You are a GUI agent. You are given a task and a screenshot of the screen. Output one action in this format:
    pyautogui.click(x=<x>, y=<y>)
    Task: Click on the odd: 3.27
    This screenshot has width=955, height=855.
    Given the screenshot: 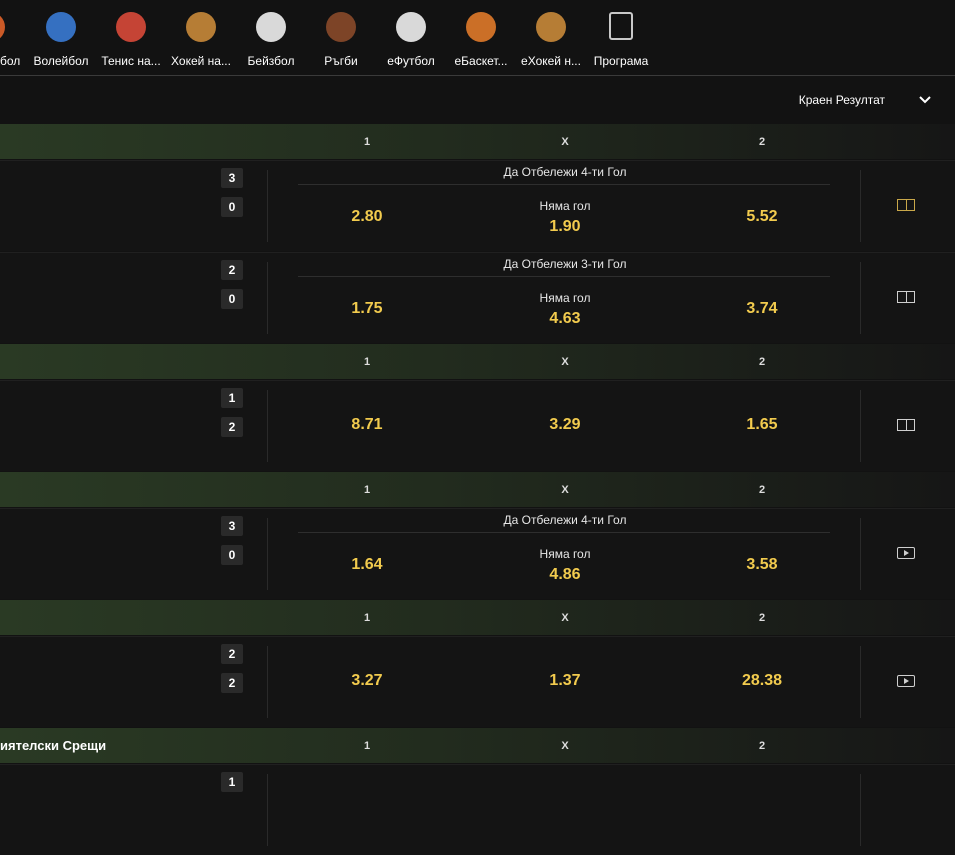 What is the action you would take?
    pyautogui.click(x=367, y=680)
    